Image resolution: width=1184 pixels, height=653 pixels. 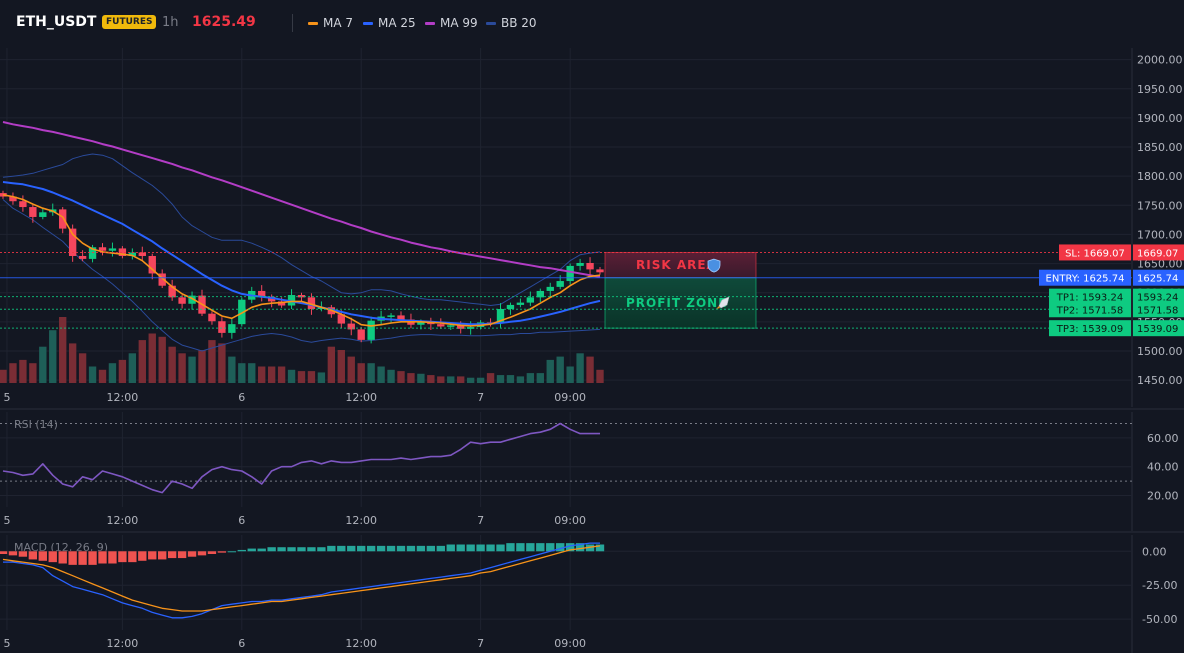 What do you see at coordinates (1095, 252) in the screenshot?
I see `level-tag-sl` at bounding box center [1095, 252].